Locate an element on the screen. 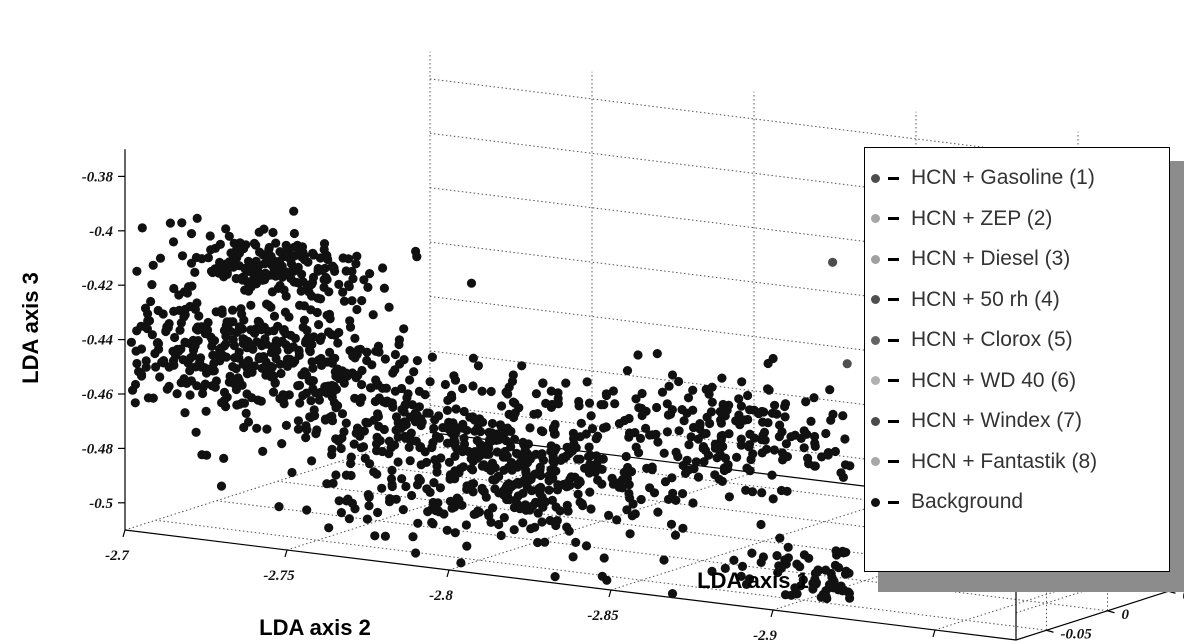  z-axis-title: LDA axis 3 is located at coordinates (30, 328).